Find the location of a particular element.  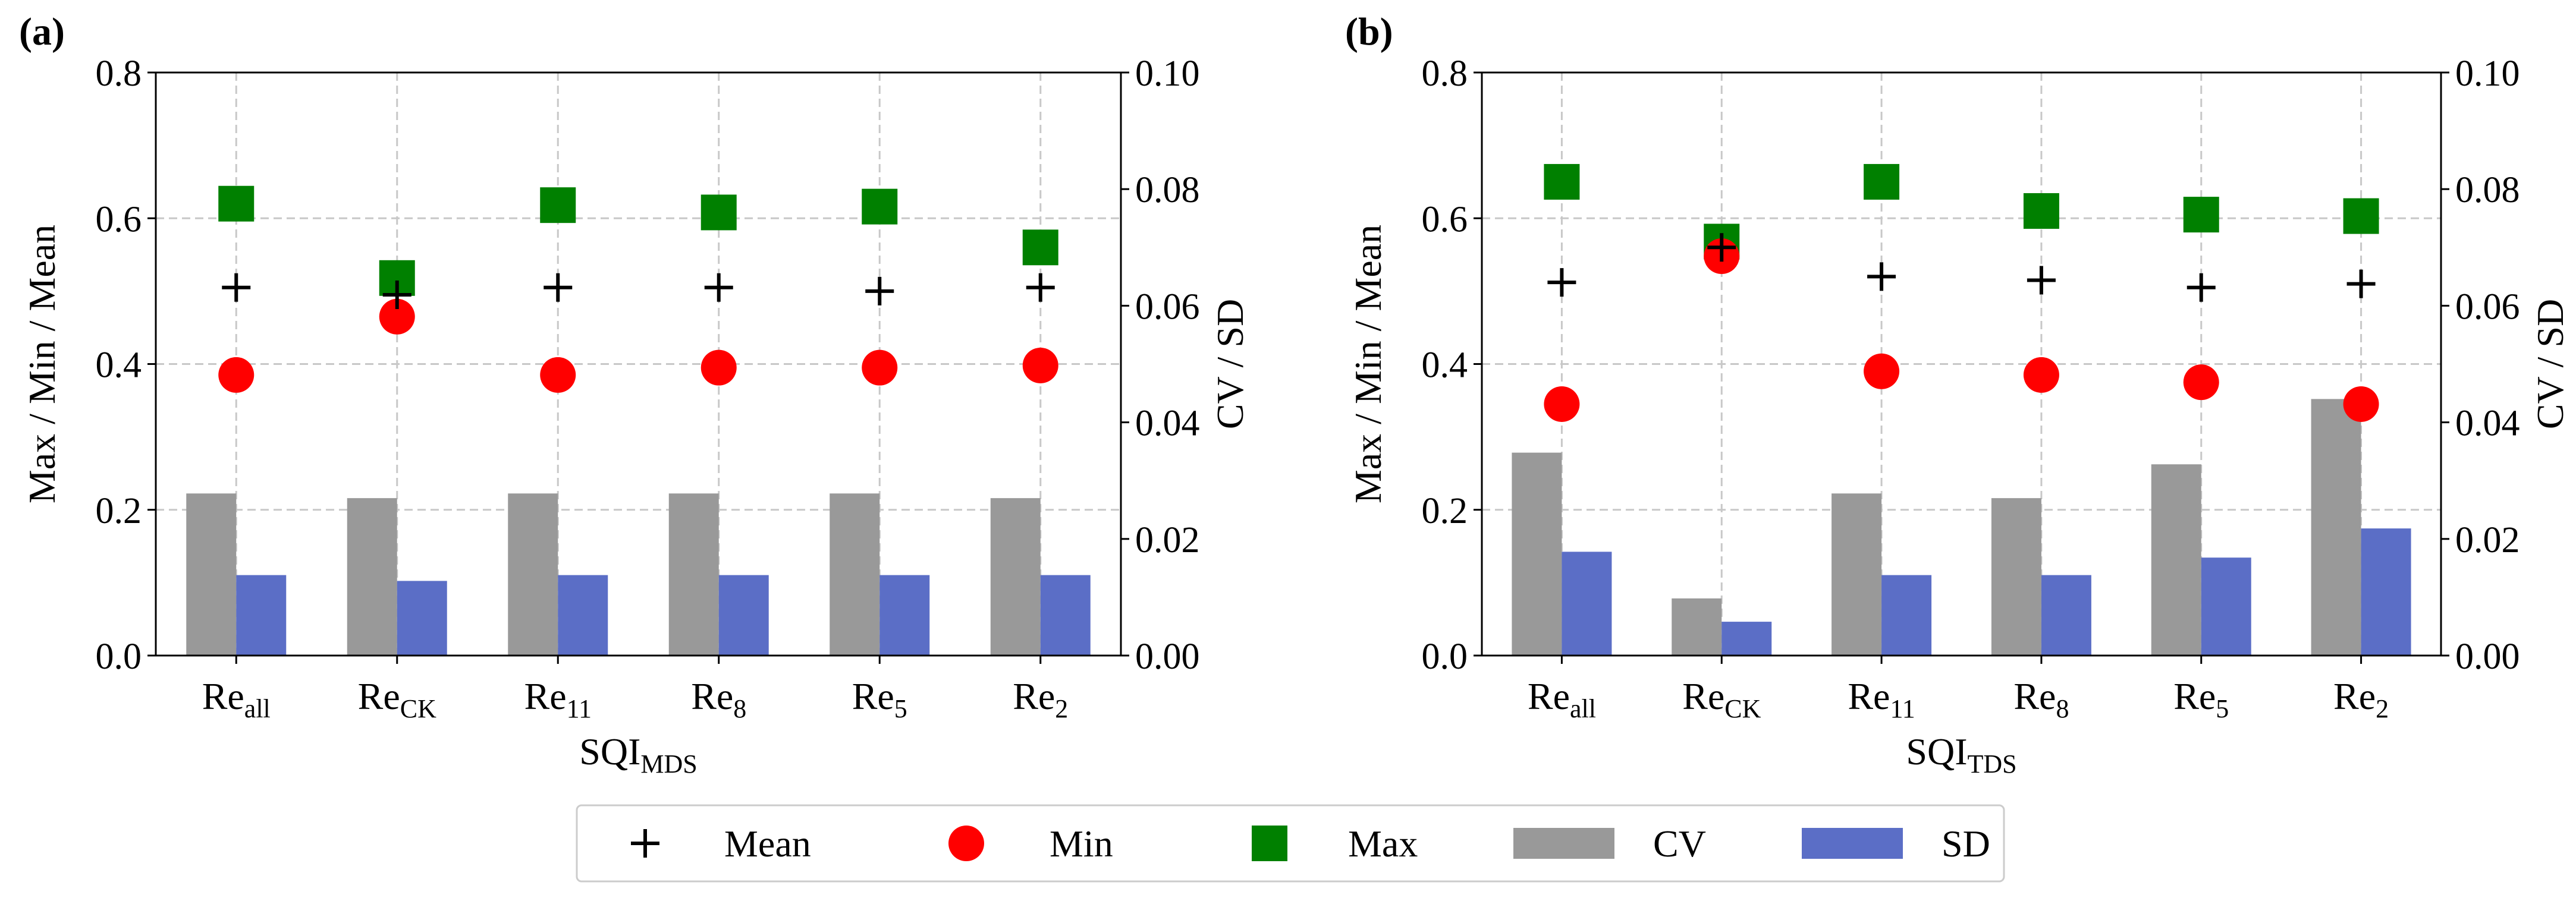

y-left-tick-label: 0.6 is located at coordinates (1445, 220).